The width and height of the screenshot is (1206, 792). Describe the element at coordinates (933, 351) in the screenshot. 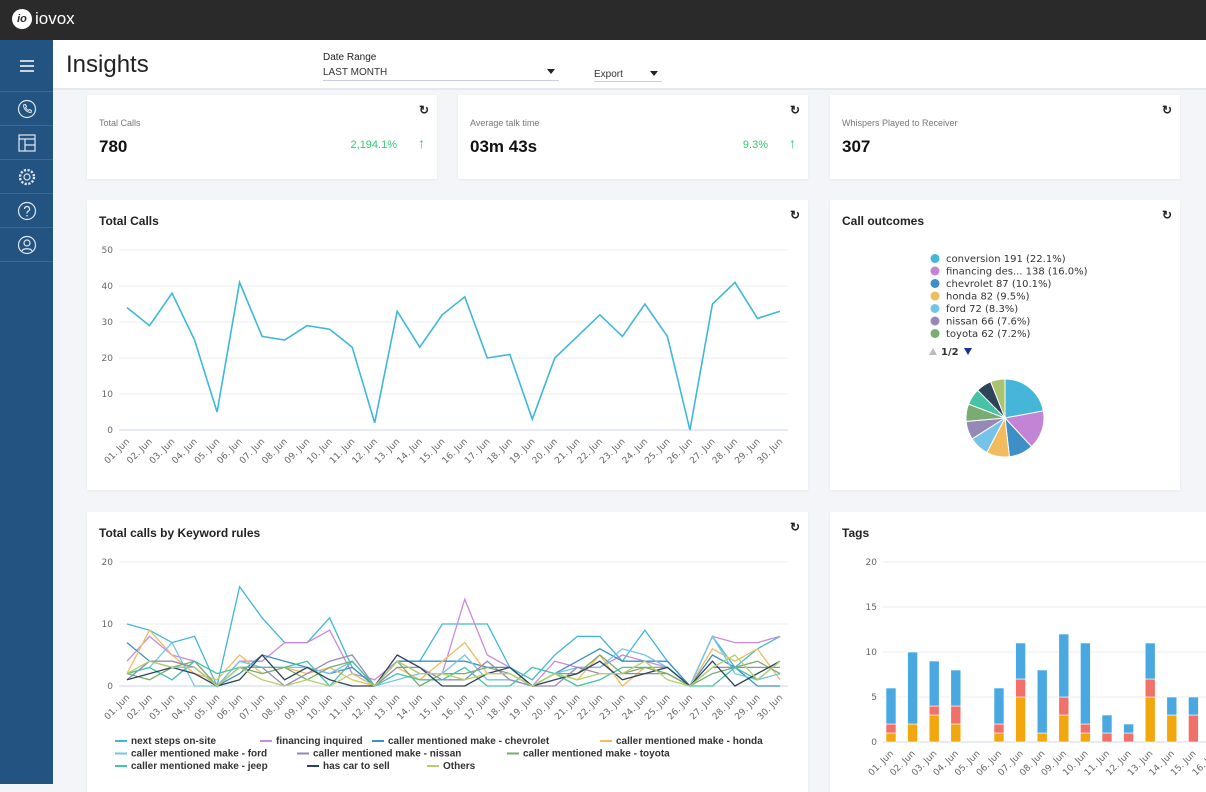

I see `pager-up-icon` at that location.